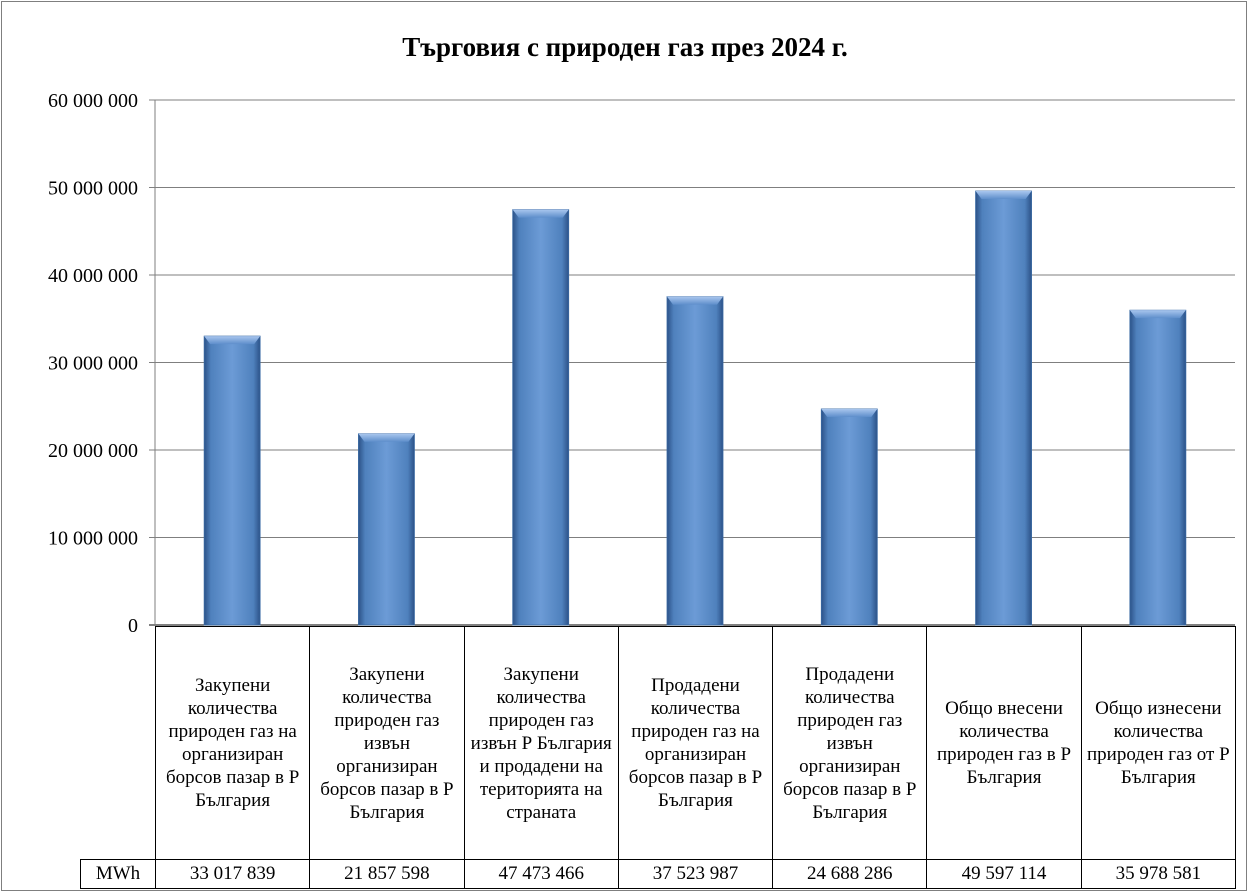 This screenshot has height=894, width=1250. Describe the element at coordinates (93, 101) in the screenshot. I see `y-tick-label: 60 000 000` at that location.